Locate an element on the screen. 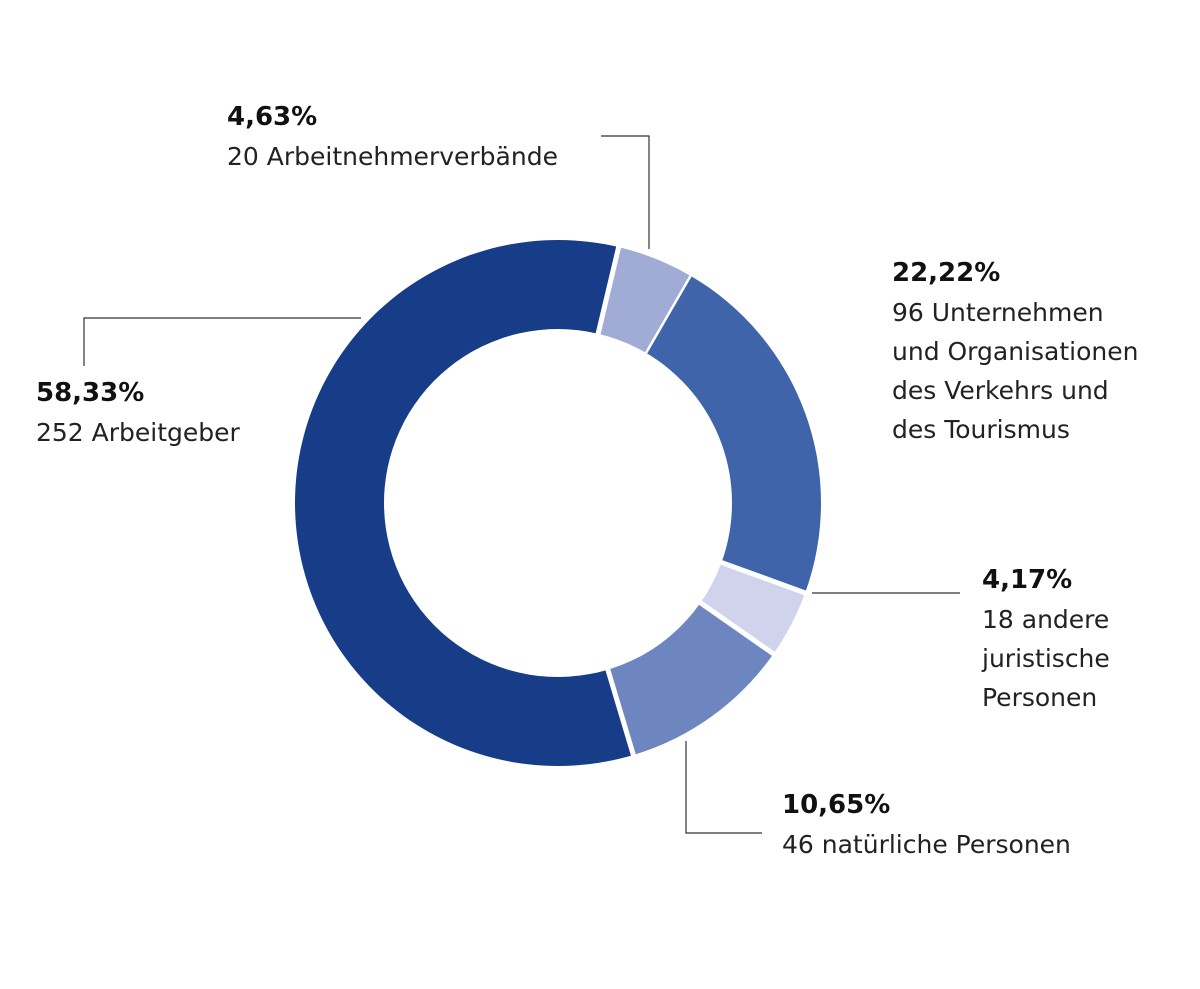 This screenshot has width=1200, height=989. slice-description: 18 andere juristische Personen is located at coordinates (1046, 658).